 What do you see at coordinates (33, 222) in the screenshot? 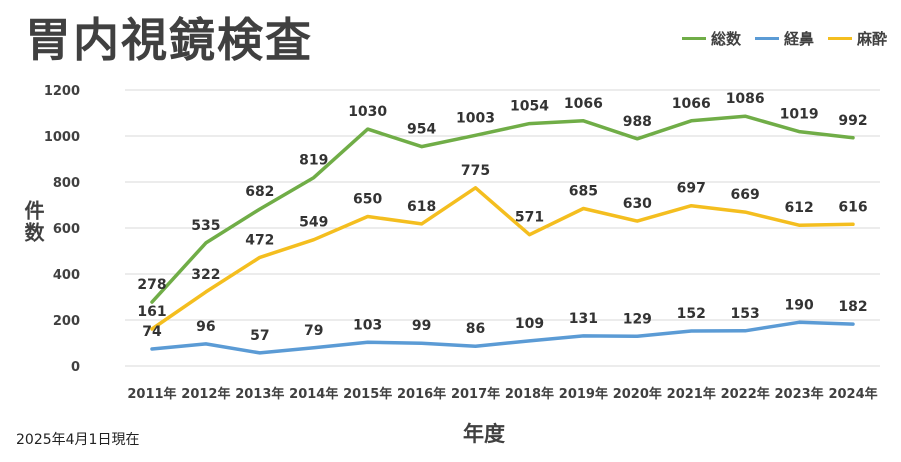
I see `y-axis-label: 件数` at bounding box center [33, 222].